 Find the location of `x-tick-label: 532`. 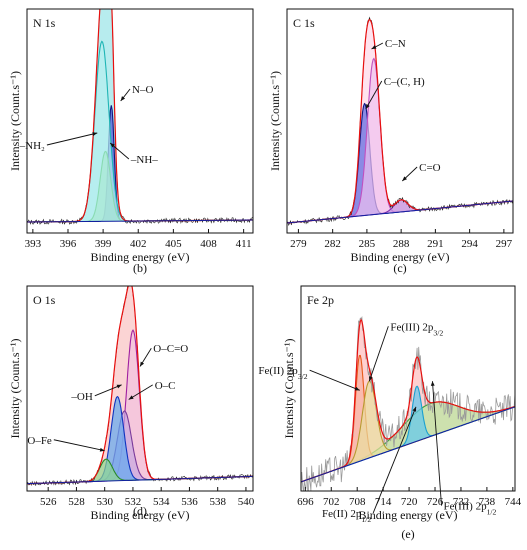

x-tick-label: 532 is located at coordinates (133, 502).